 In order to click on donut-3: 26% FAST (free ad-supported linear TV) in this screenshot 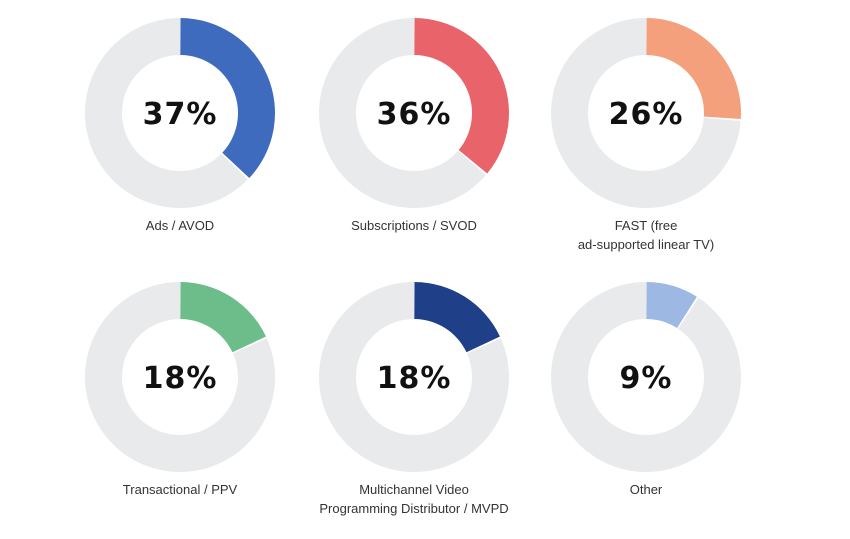, I will do `click(646, 135)`.